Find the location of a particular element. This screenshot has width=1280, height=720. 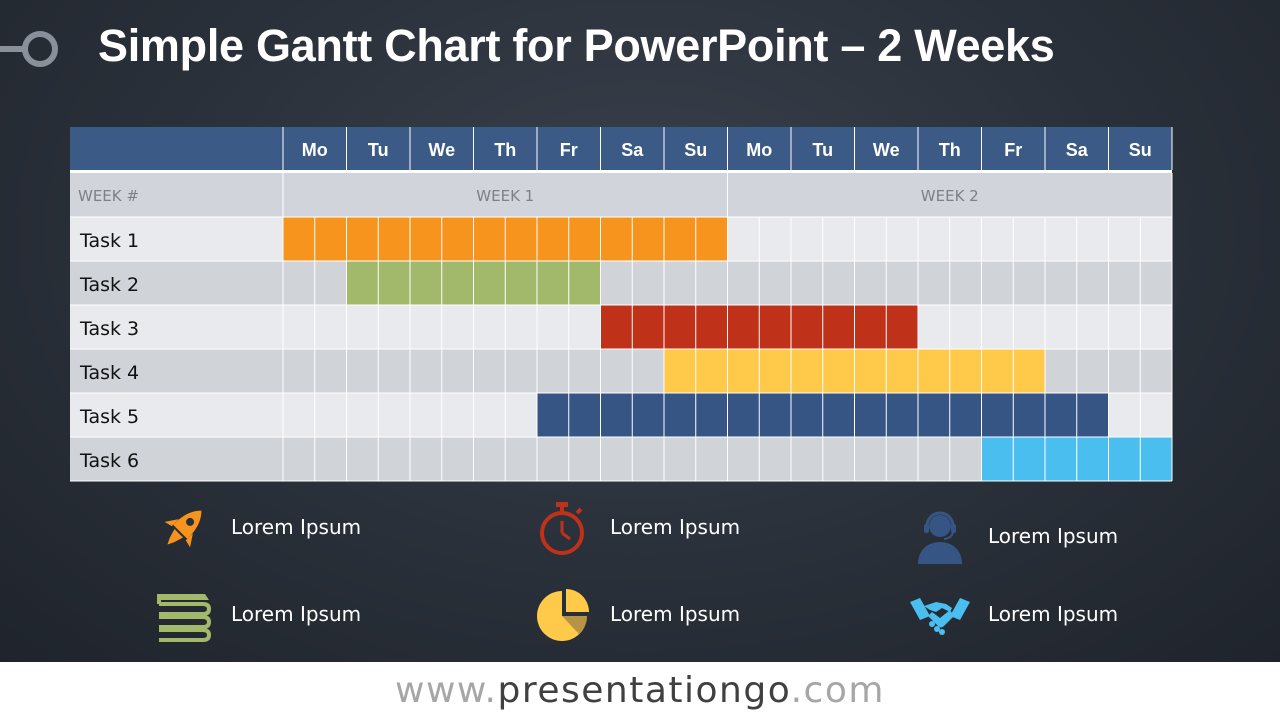

pie-chart-icon is located at coordinates (563, 615).